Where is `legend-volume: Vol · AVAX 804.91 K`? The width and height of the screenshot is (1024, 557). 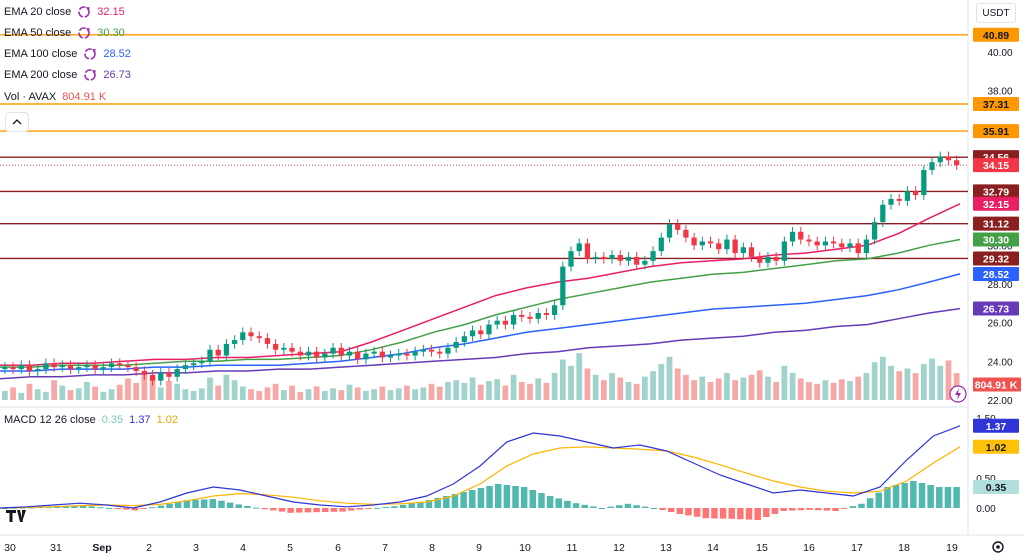
legend-volume: Vol · AVAX 804.91 K is located at coordinates (55, 97).